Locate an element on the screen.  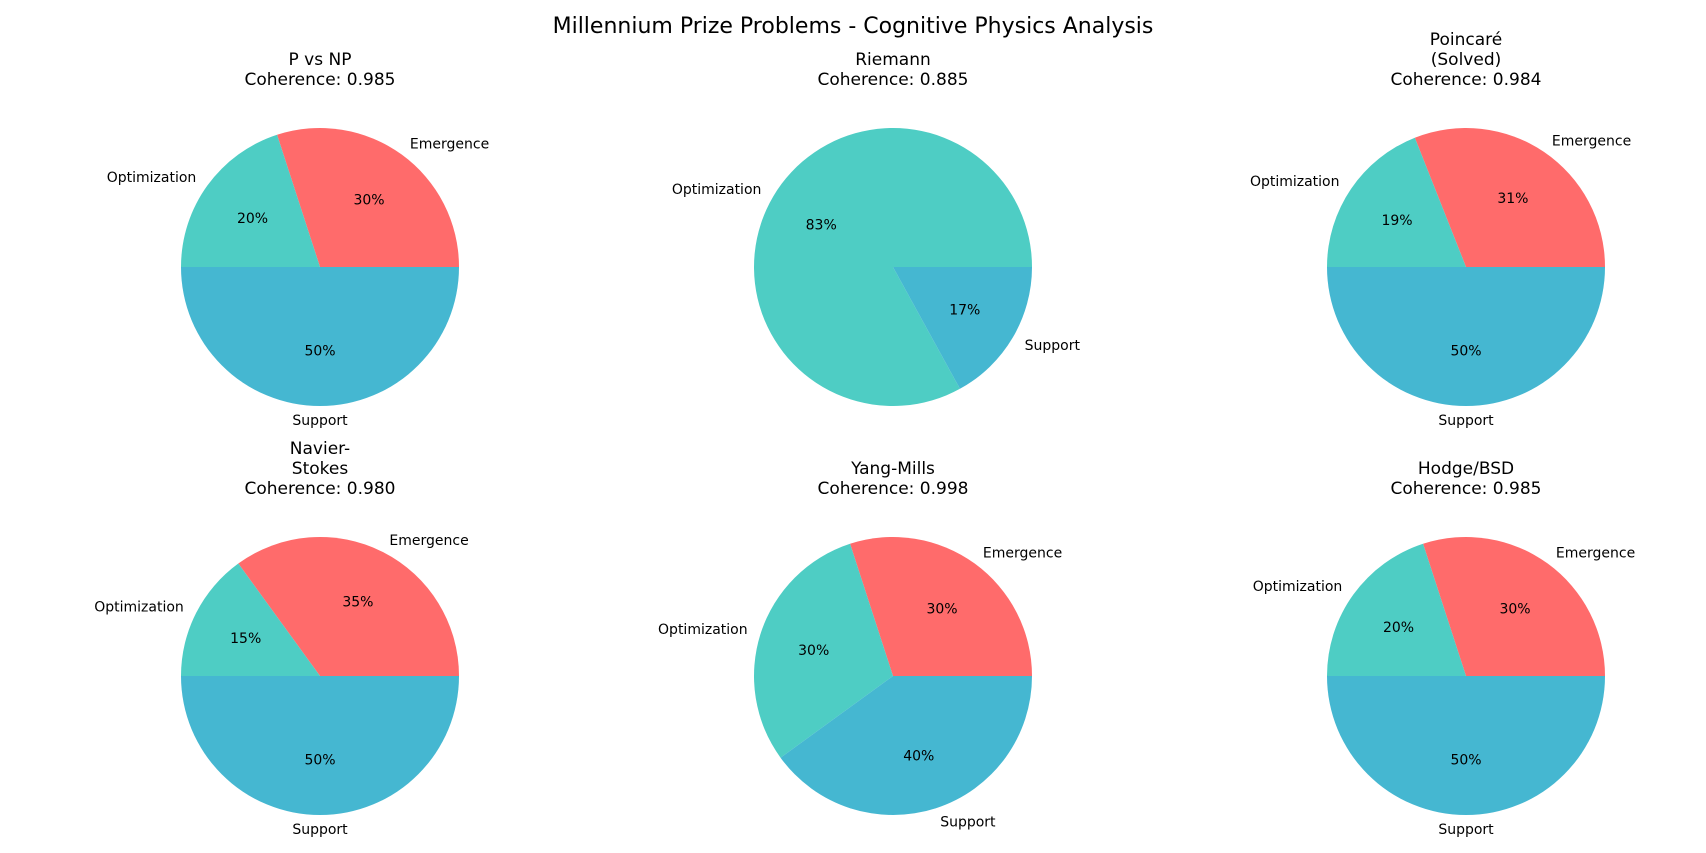
pie-4-label-optimization: Optimization is located at coordinates (139, 608).